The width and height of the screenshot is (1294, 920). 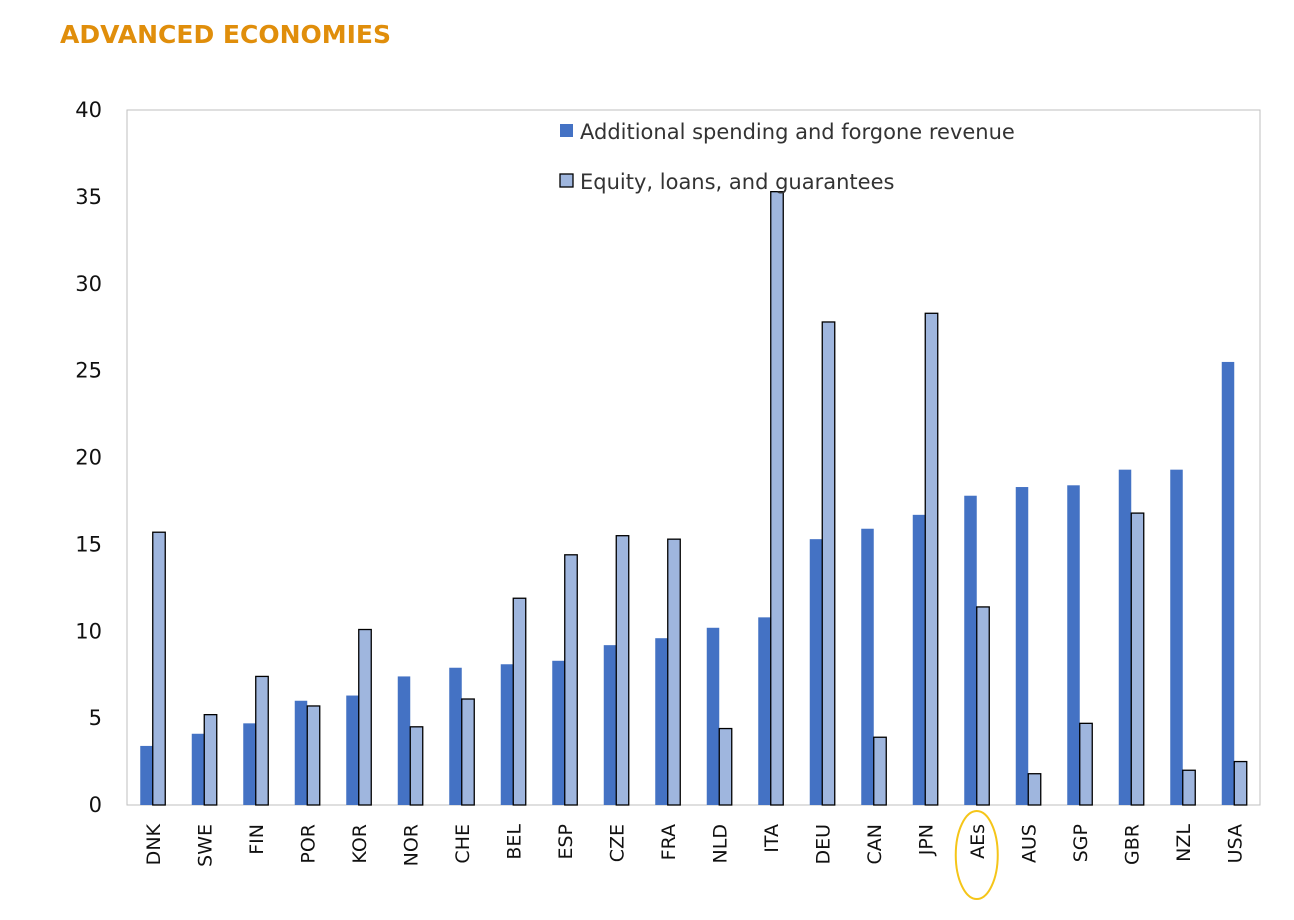 I want to click on bar-spending-bel, so click(x=507, y=734).